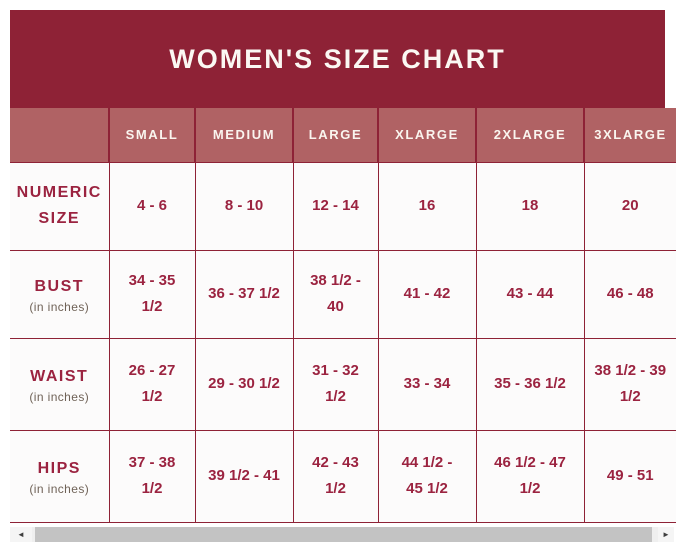 The height and width of the screenshot is (560, 680). I want to click on table-cell: 4 - 6, so click(152, 206).